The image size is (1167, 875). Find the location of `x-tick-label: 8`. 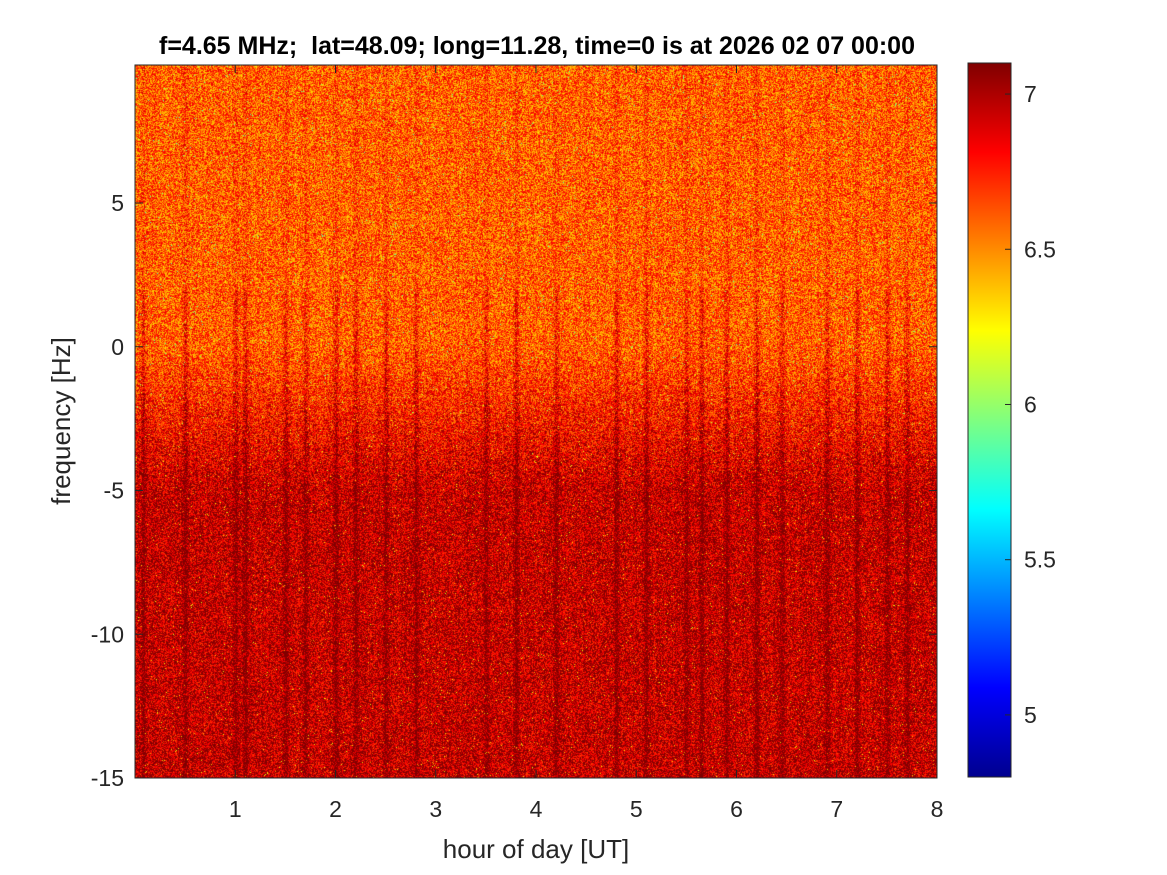

x-tick-label: 8 is located at coordinates (937, 809).